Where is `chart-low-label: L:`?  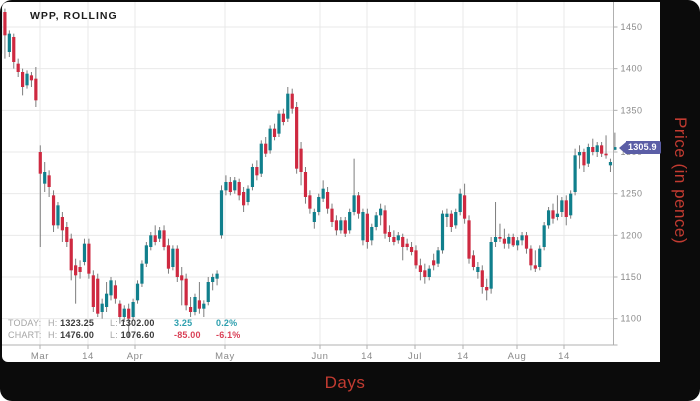
chart-low-label: L: is located at coordinates (114, 335).